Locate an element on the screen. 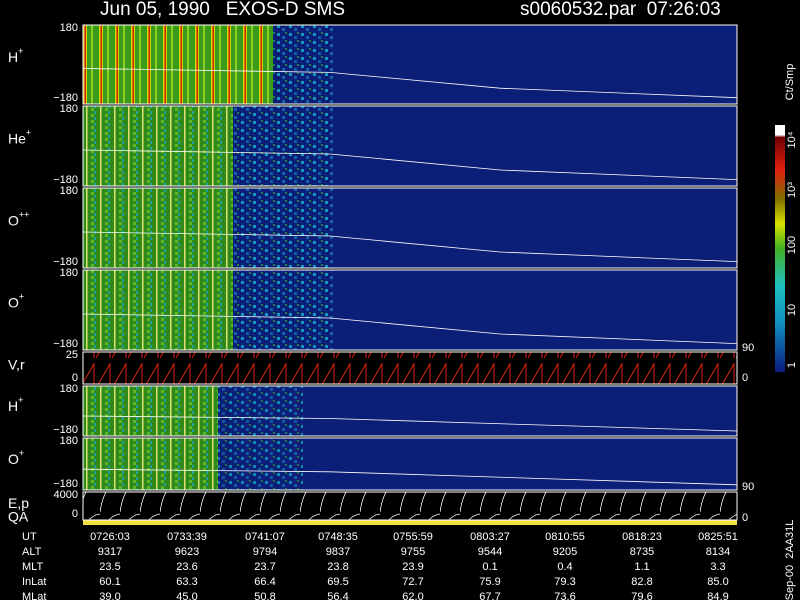  cell: 0818:23 is located at coordinates (642, 537).